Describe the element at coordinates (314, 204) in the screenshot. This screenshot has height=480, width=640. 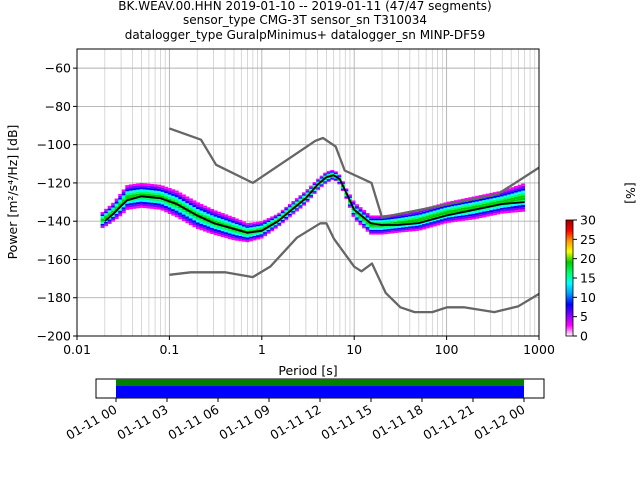
I see `mode-line` at that location.